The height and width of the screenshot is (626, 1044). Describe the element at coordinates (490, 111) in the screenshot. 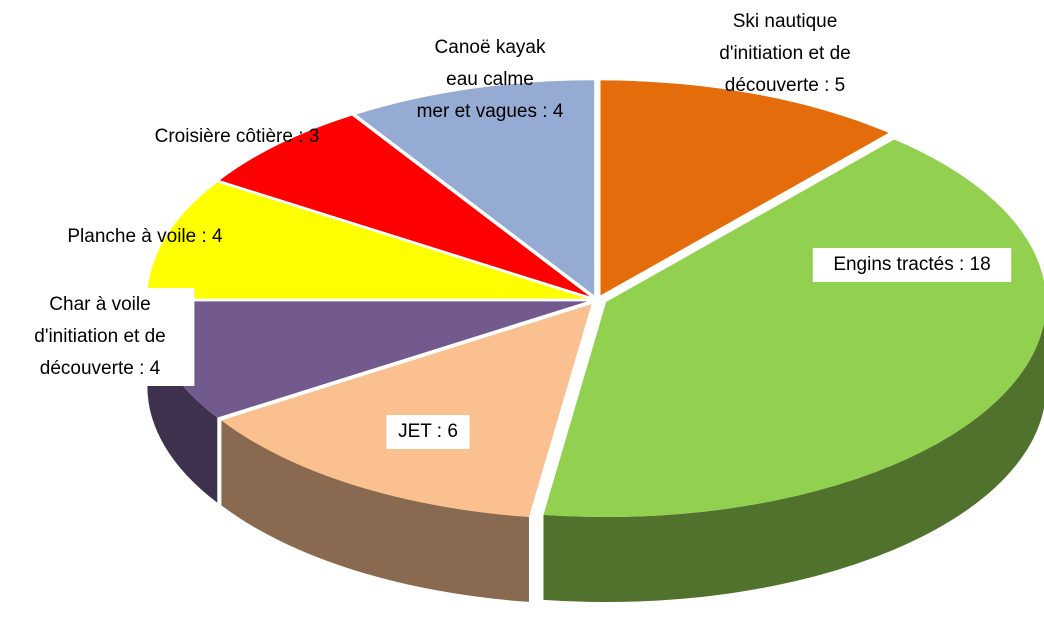

I see `label-line: mer et vagues : 4` at that location.